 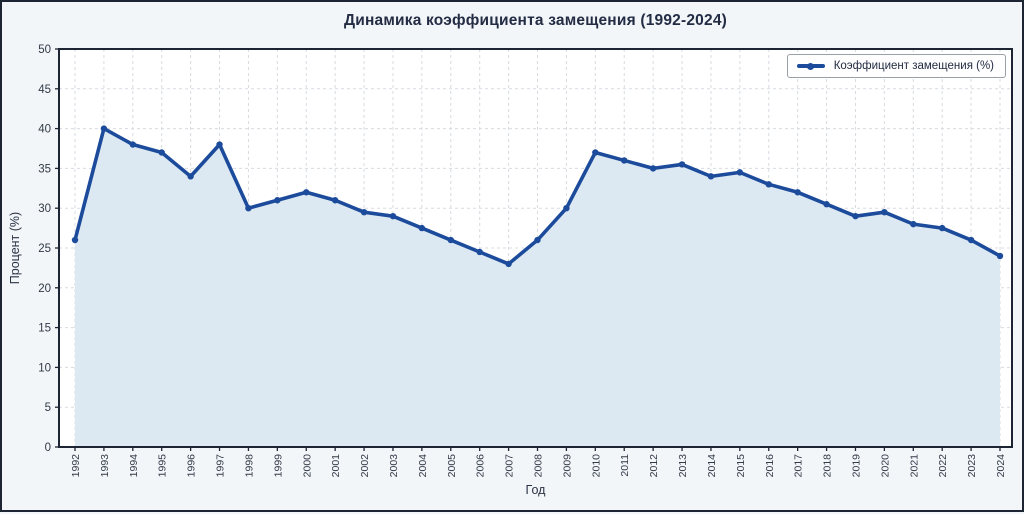 What do you see at coordinates (219, 144) in the screenshot?
I see `data-point-1997` at bounding box center [219, 144].